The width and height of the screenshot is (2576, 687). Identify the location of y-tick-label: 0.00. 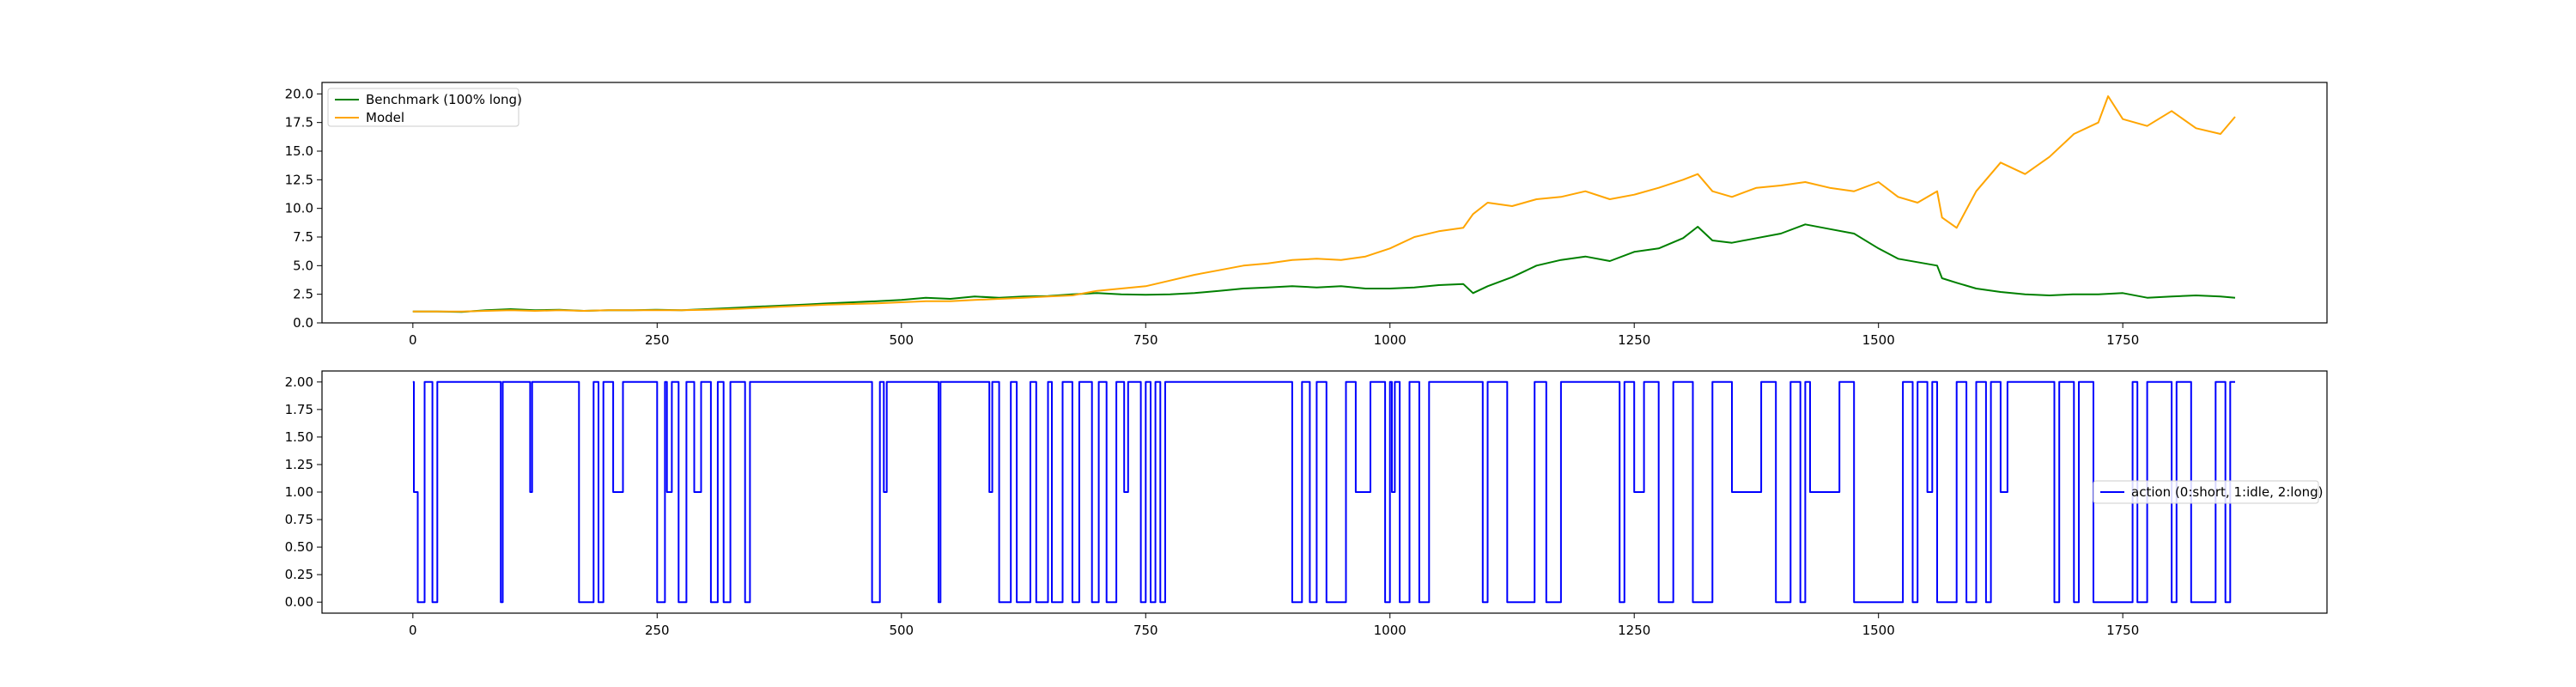
(299, 602).